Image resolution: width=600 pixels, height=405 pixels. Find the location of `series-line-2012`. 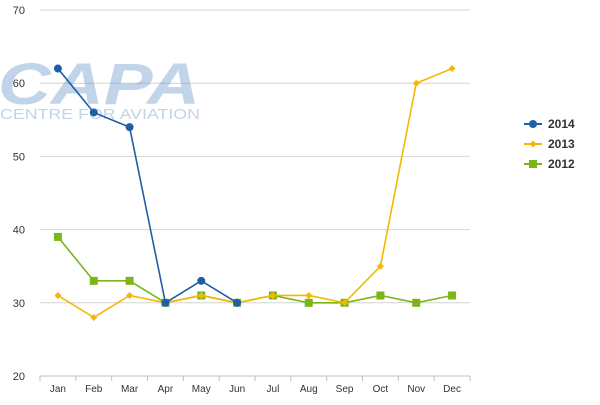

series-line-2012 is located at coordinates (255, 270).